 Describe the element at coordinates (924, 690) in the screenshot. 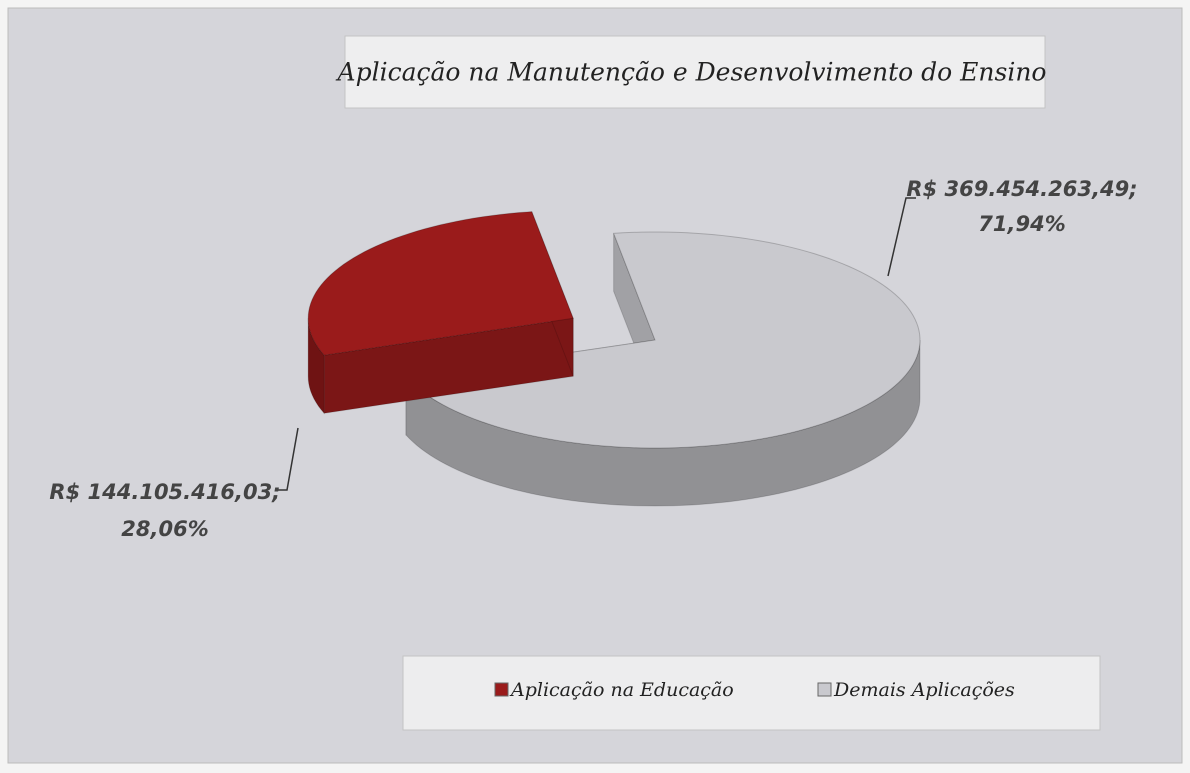

I see `legend-label: Demais Aplicações` at that location.